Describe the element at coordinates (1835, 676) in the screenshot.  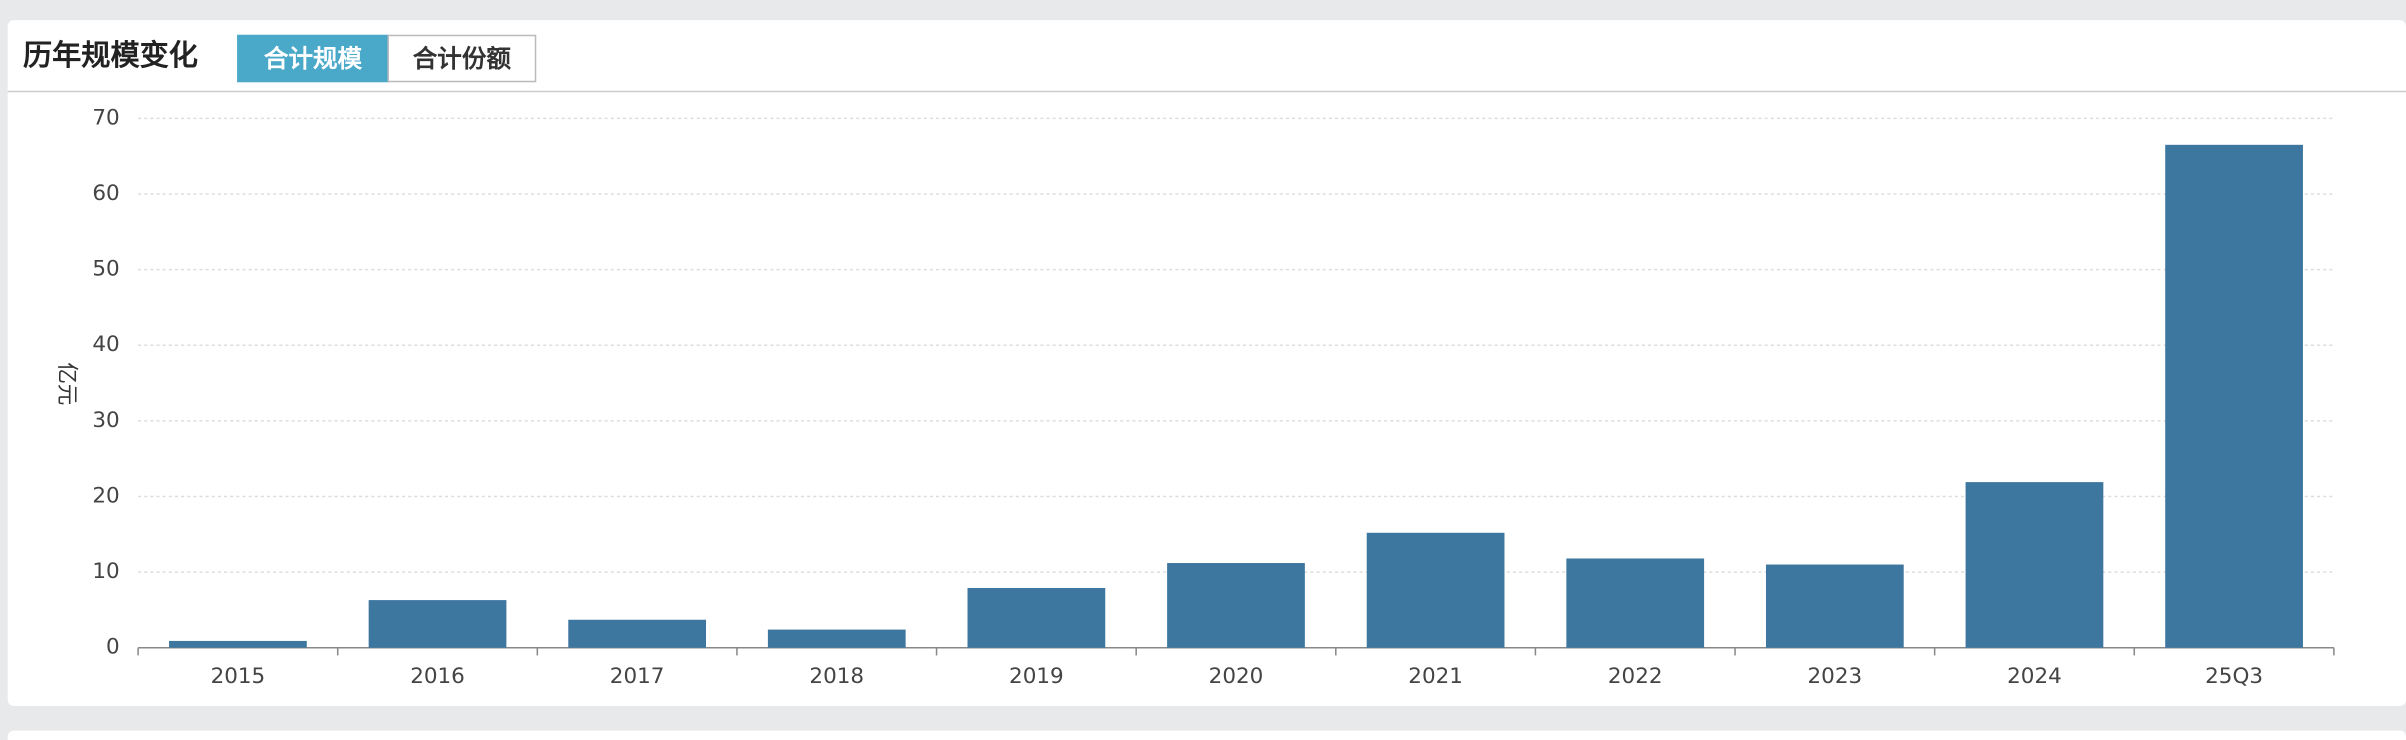
I see `x-tick-label: 2023` at that location.